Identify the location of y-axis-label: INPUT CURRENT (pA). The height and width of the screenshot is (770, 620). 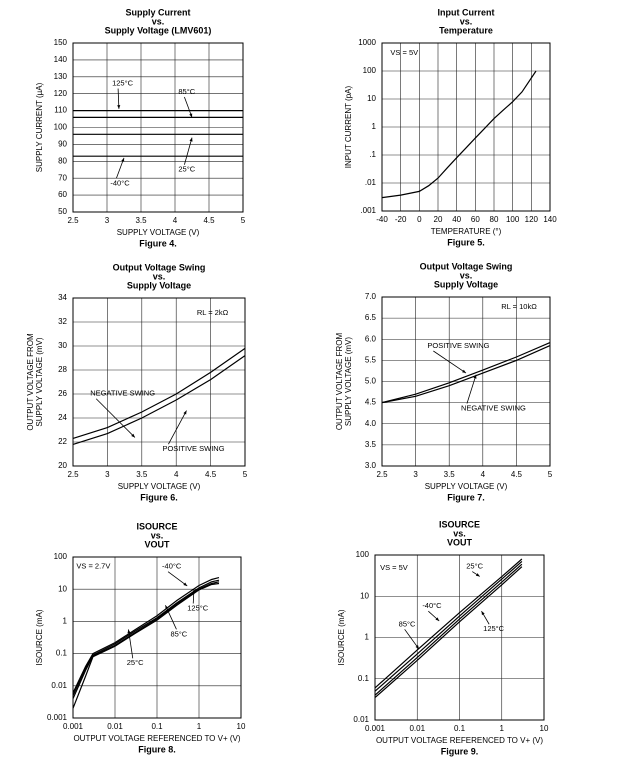
(348, 126).